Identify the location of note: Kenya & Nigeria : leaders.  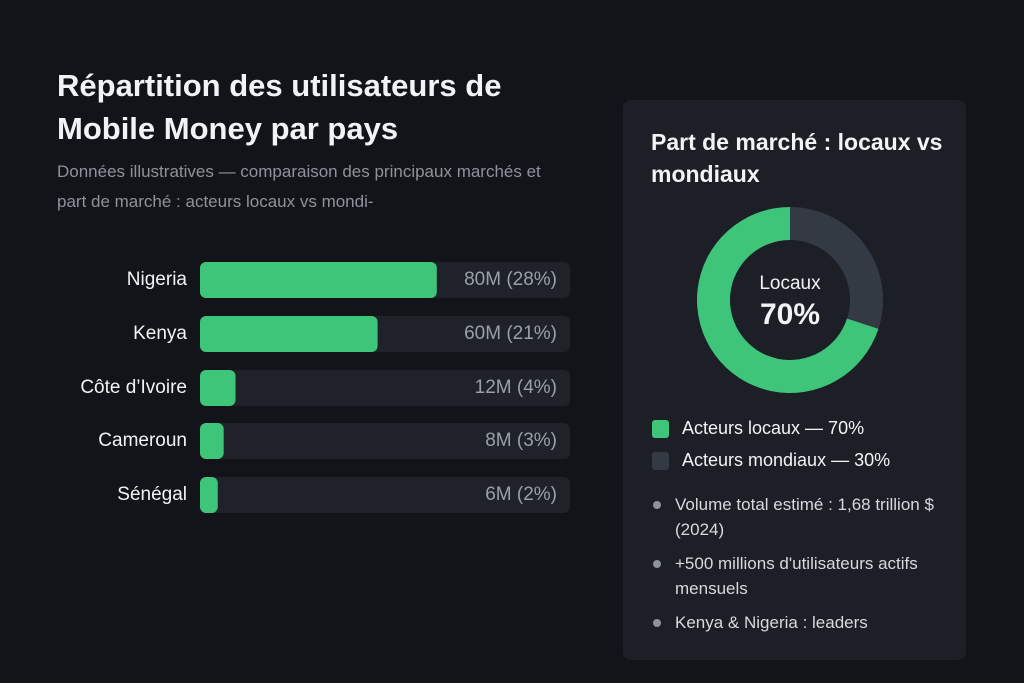
(802, 622).